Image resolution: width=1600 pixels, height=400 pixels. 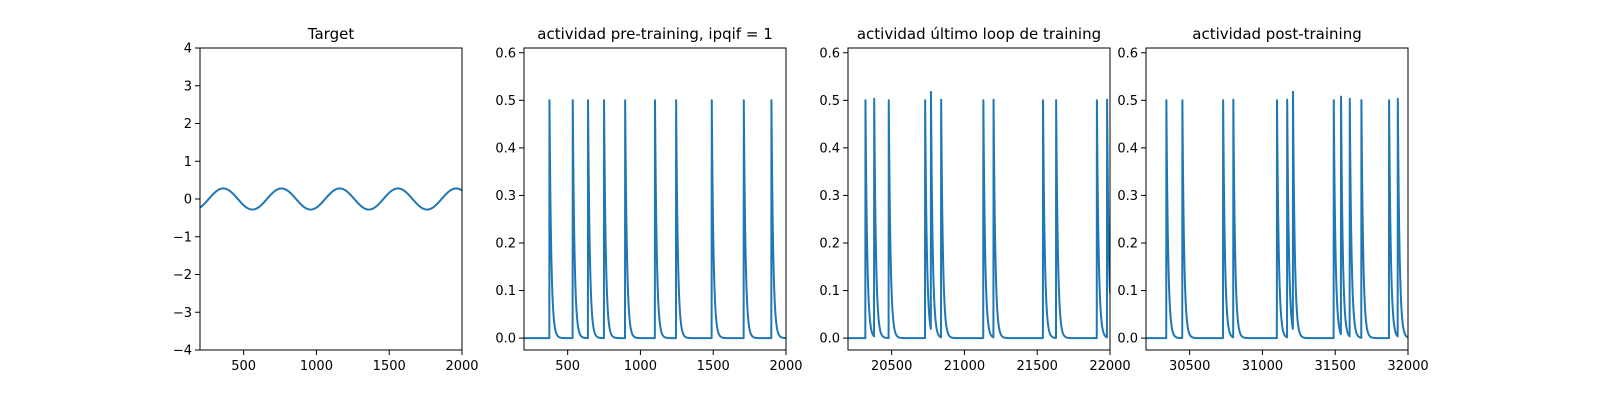 I want to click on x-tick-label: 32000, so click(x=1407, y=366).